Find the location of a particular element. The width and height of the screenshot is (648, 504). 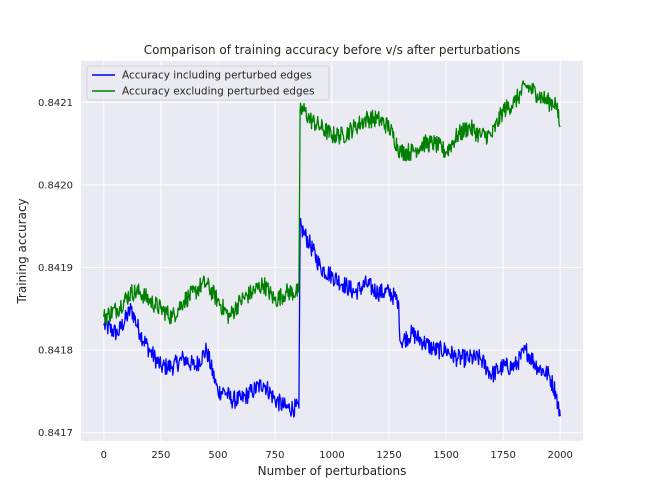

x-tick-label: 750 is located at coordinates (274, 455).